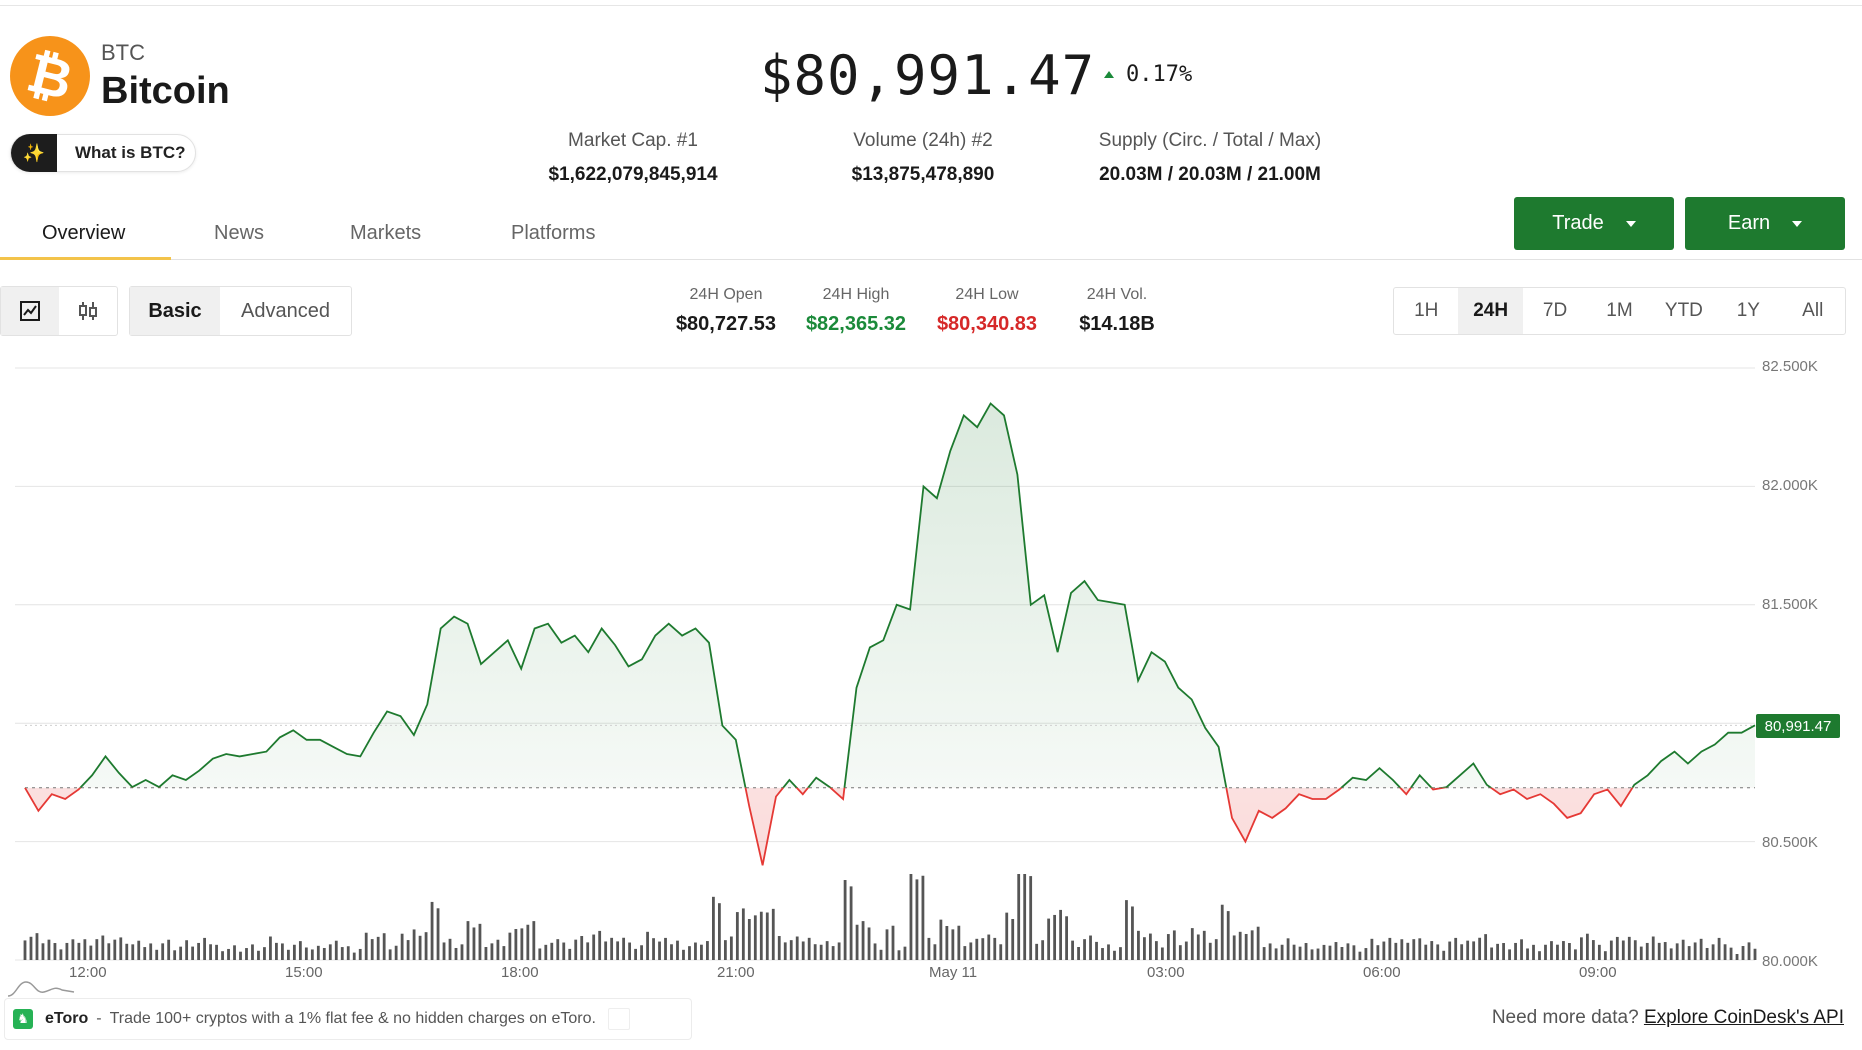  I want to click on range-ytd: YTD, so click(1683, 310).